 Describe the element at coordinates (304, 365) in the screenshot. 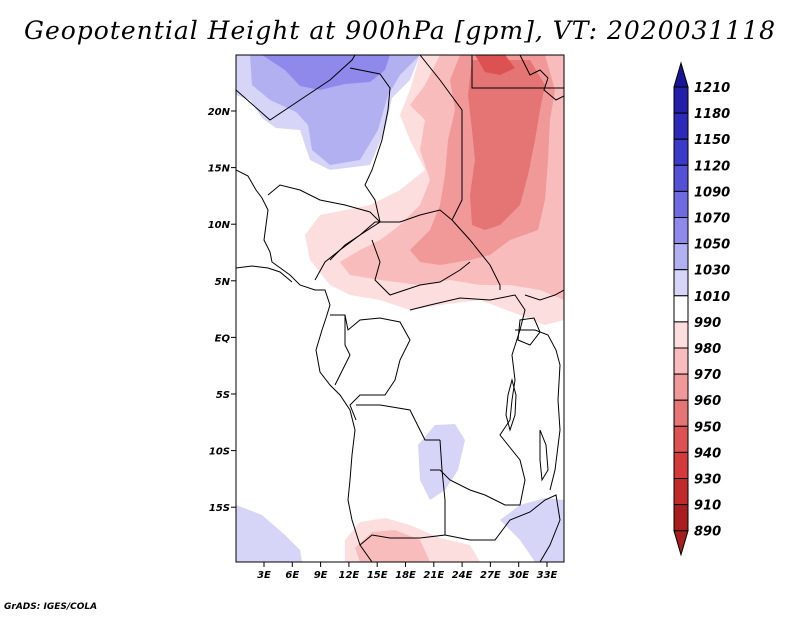

I see `coastline-west-africa` at that location.